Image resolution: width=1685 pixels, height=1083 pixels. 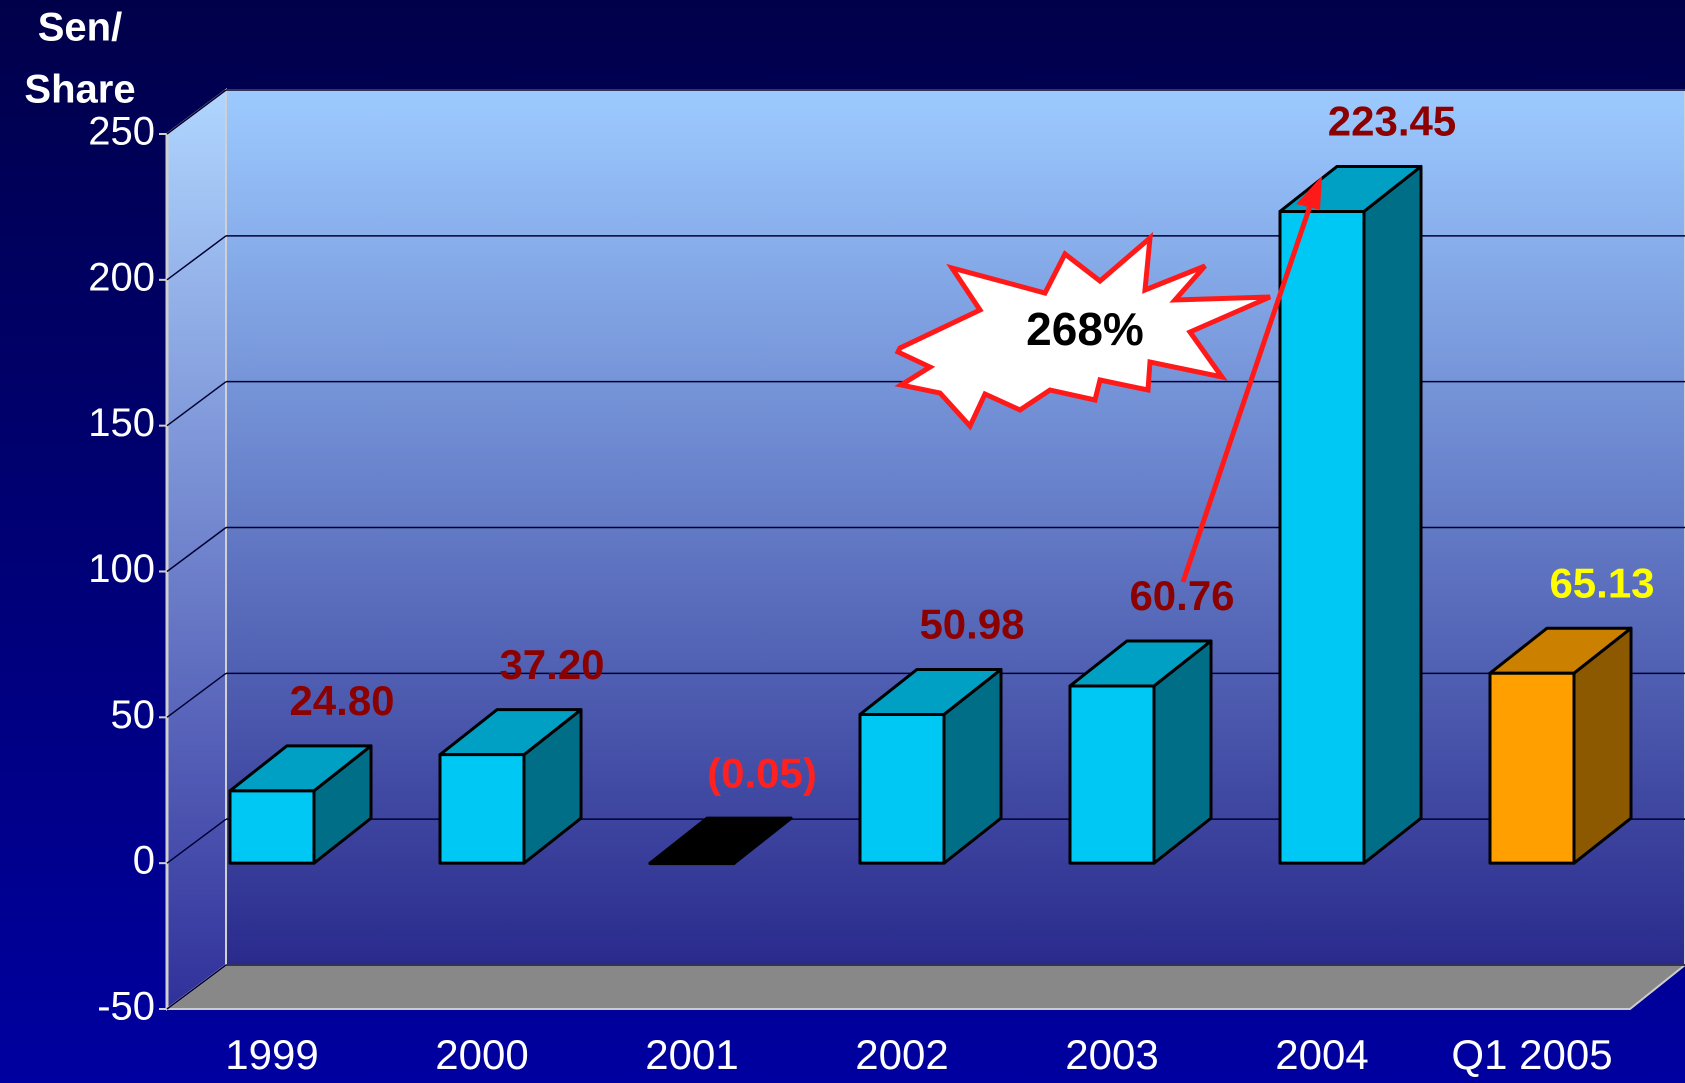 What do you see at coordinates (271, 1054) in the screenshot?
I see `x-tick-label: 1999` at bounding box center [271, 1054].